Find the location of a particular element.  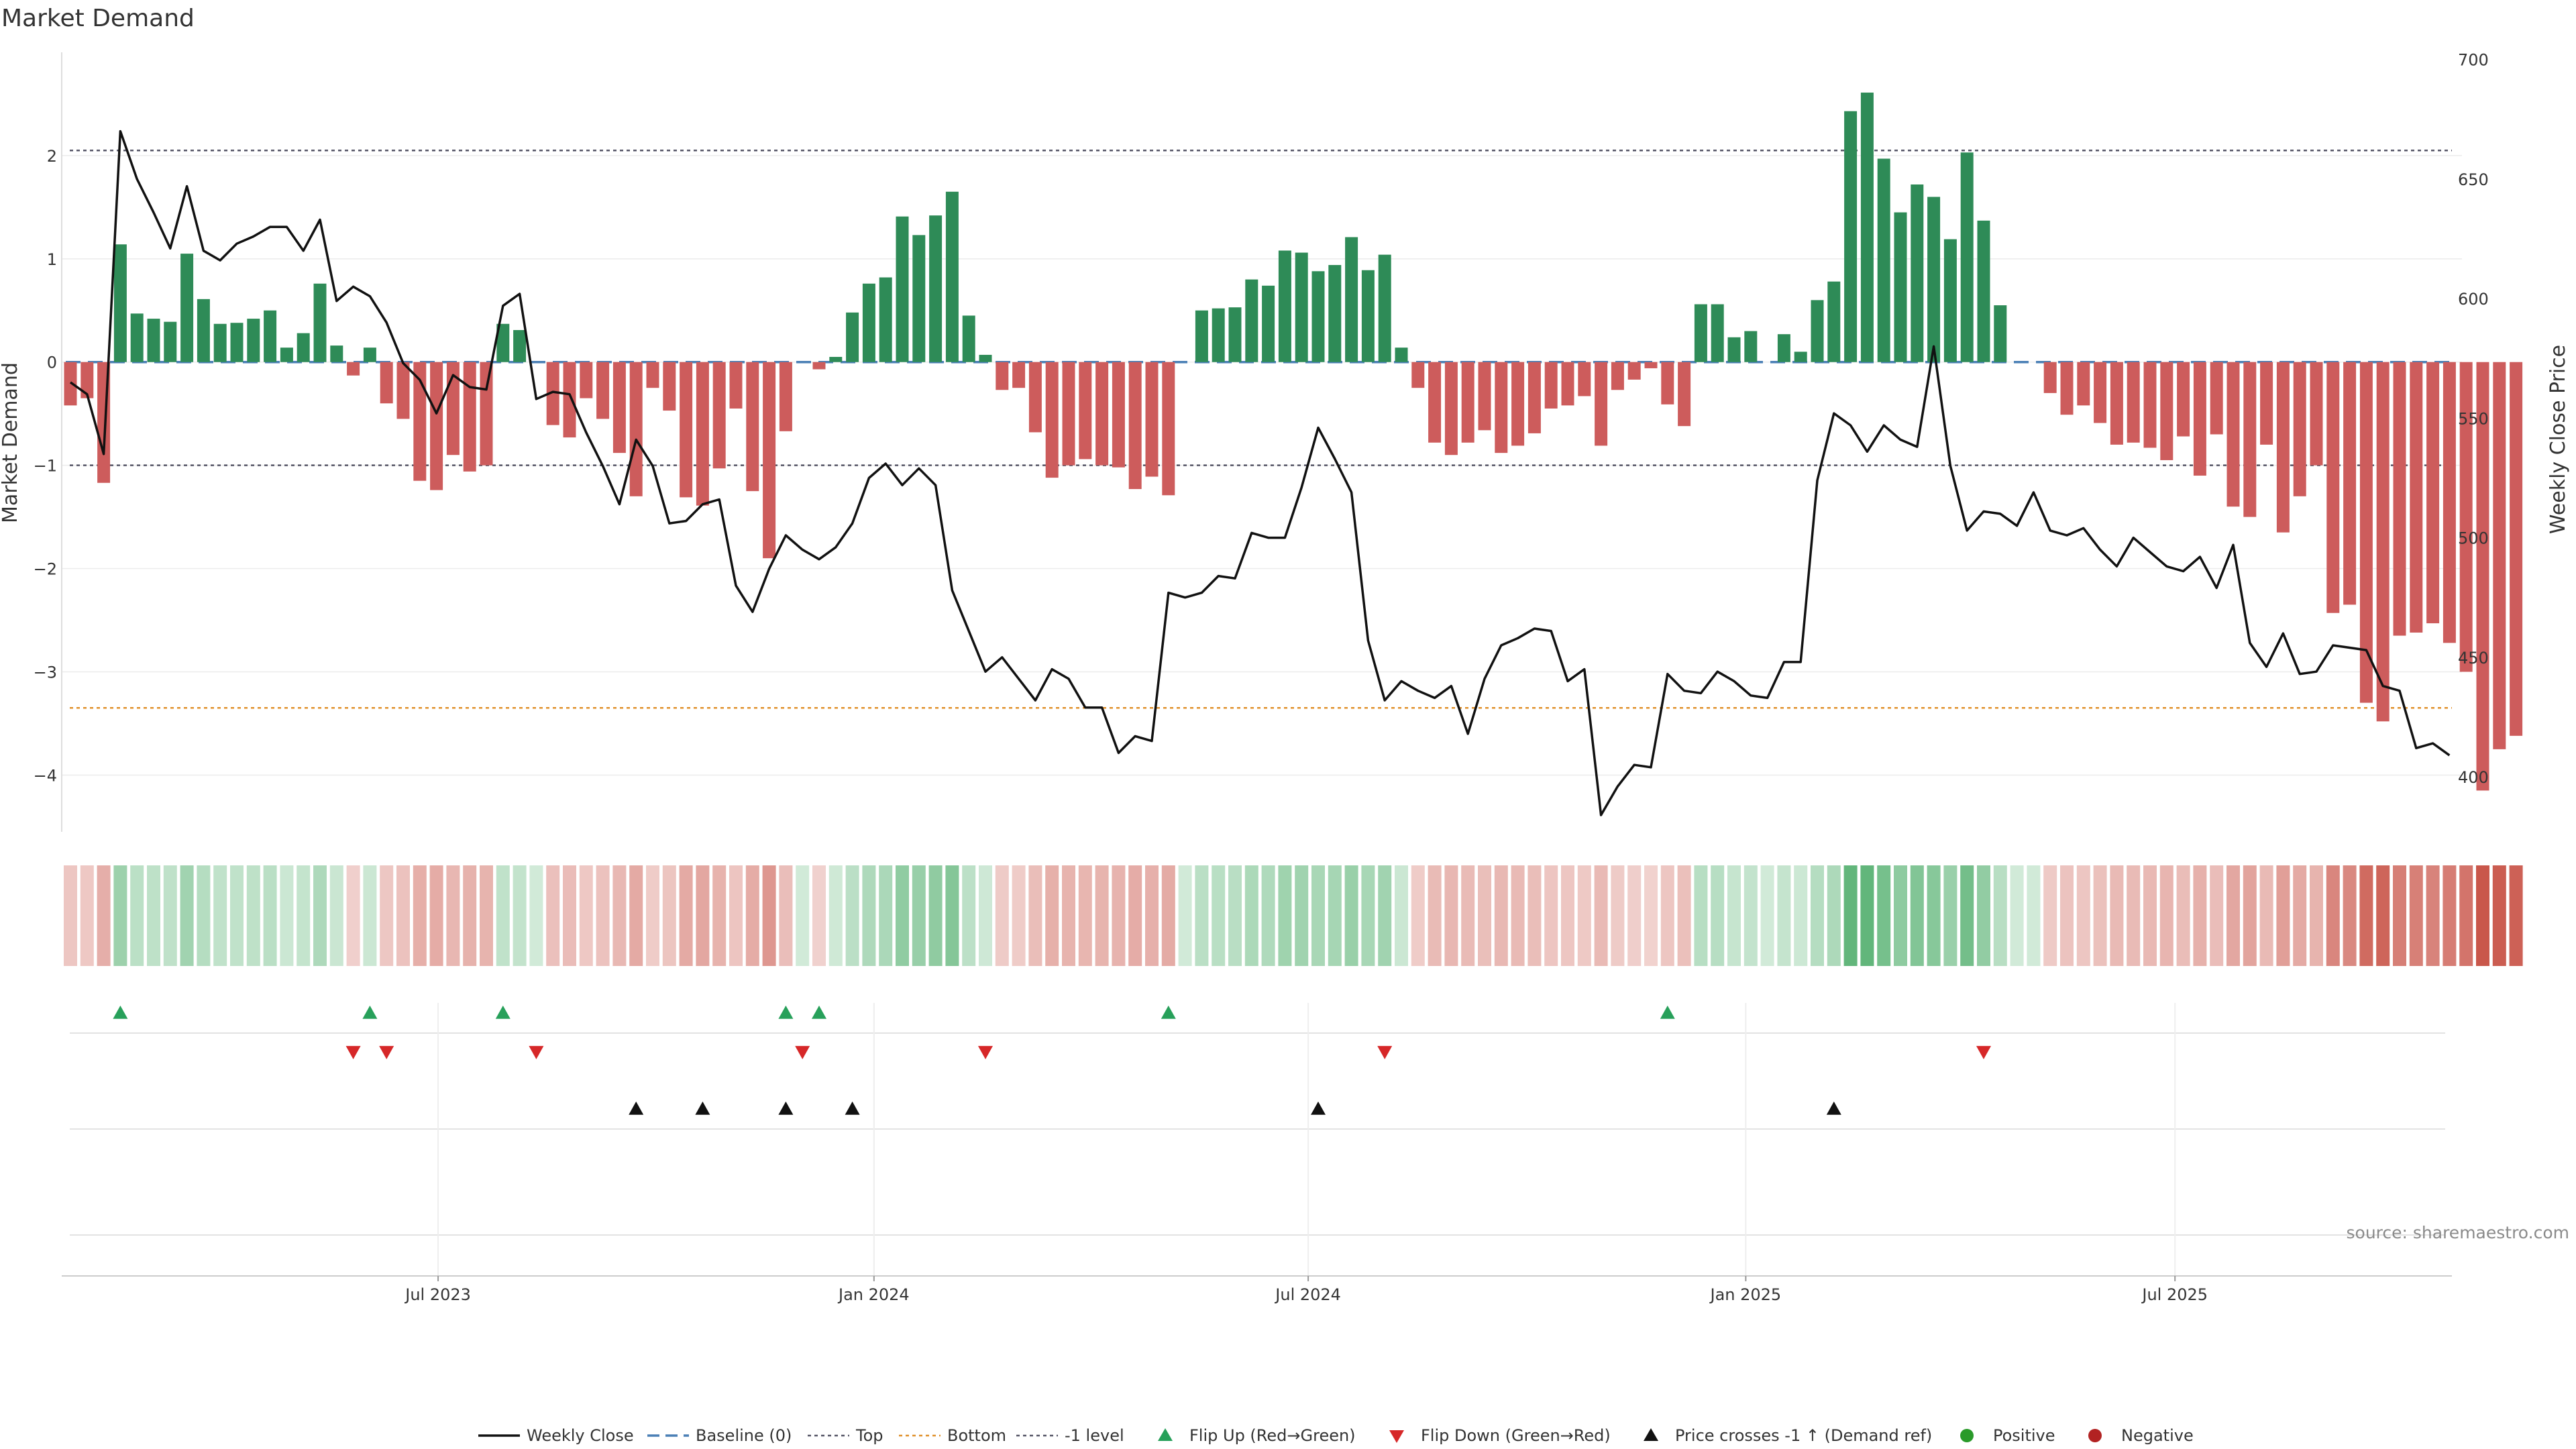

y-tick-label: 0 is located at coordinates (52, 363).